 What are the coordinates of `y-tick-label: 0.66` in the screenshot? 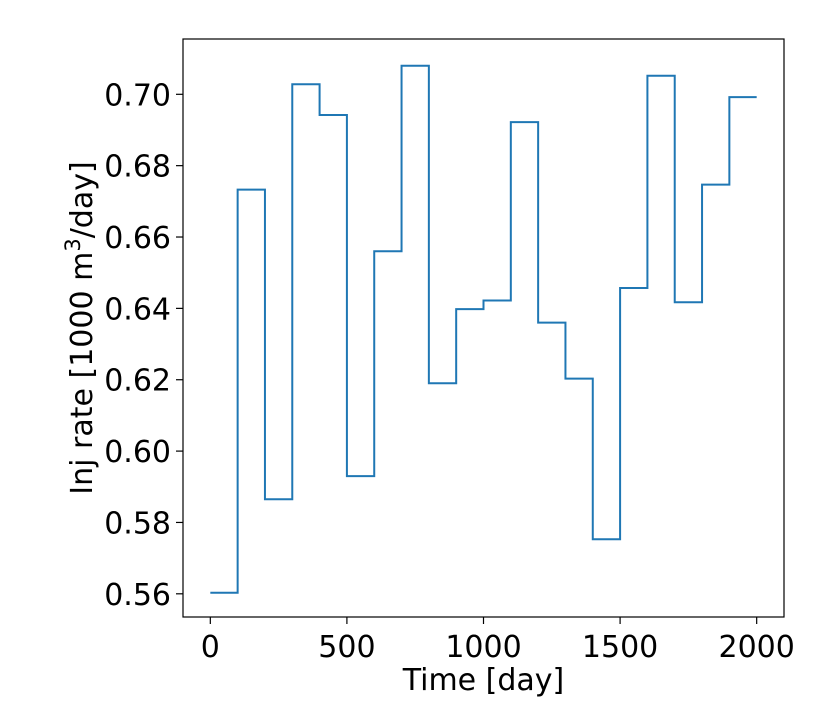 It's located at (137, 238).